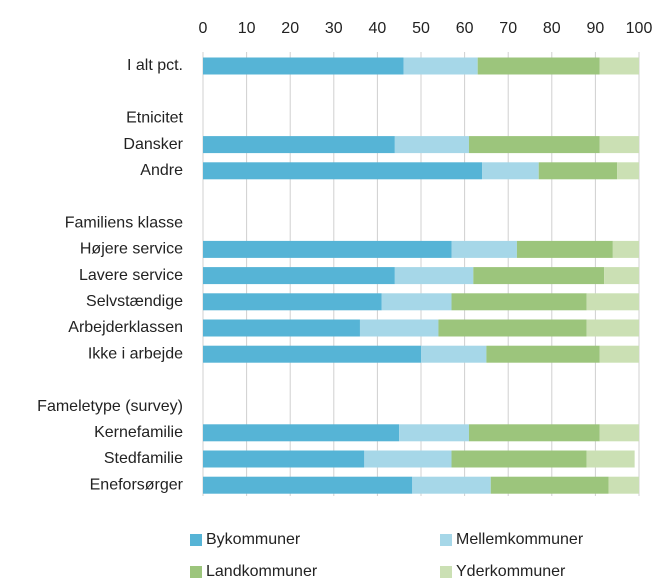  I want to click on y-tick-label: Selvstændige, so click(134, 301).